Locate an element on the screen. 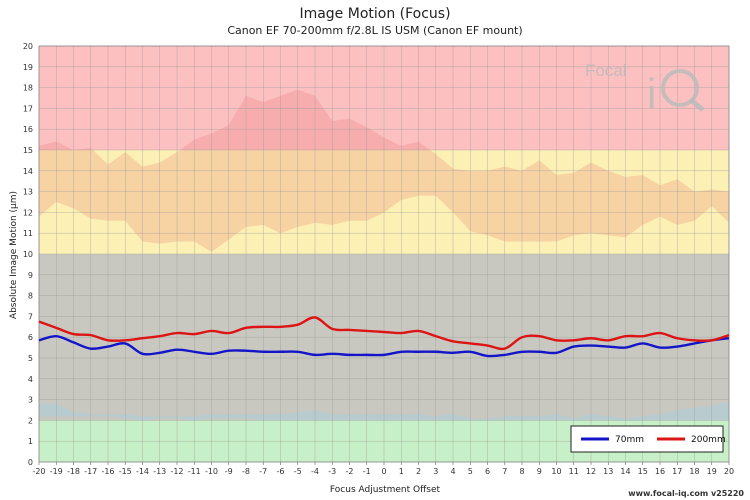 The image size is (750, 500). footer-url: www.focal-iq.com v25220 is located at coordinates (686, 493).